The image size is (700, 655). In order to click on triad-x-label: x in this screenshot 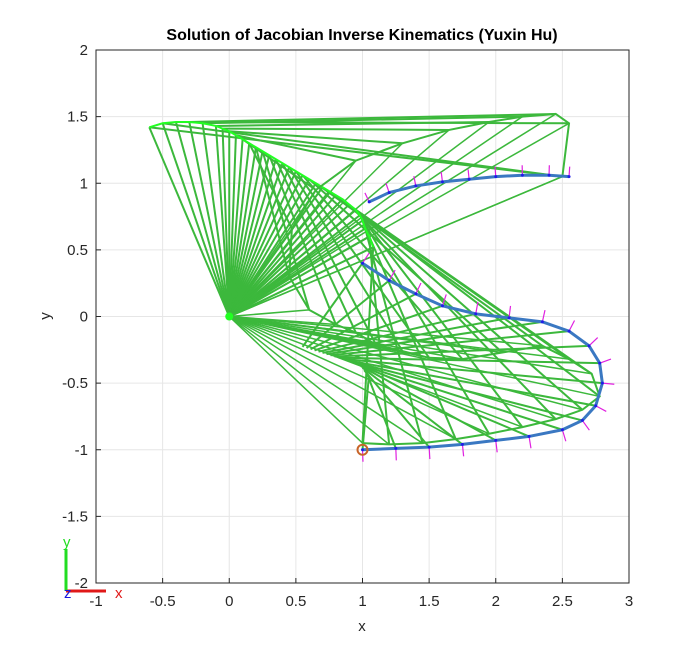, I will do `click(119, 593)`.